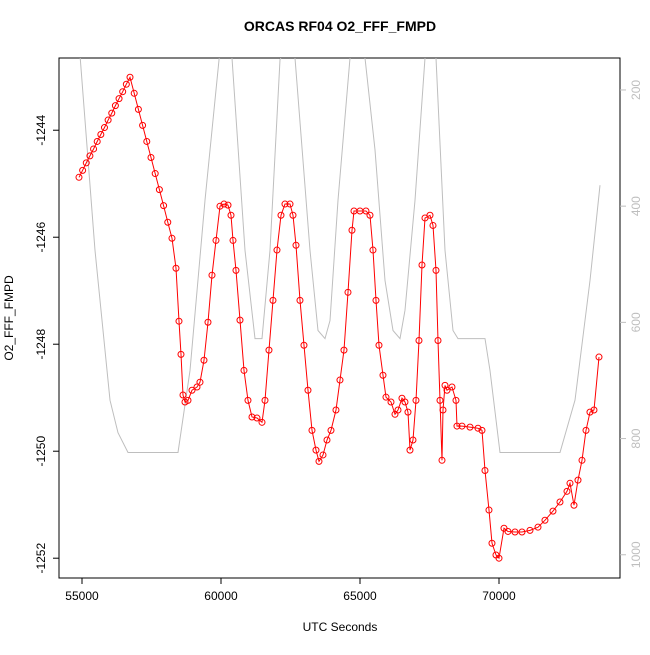  I want to click on x-tick-label: 60000, so click(221, 596).